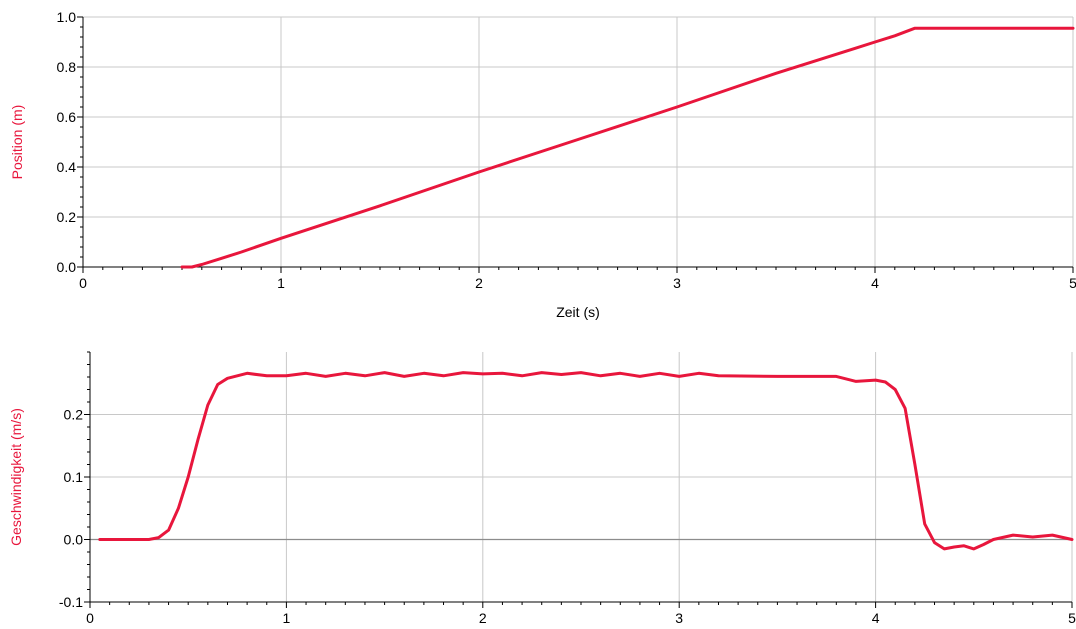  Describe the element at coordinates (677, 283) in the screenshot. I see `position-x-tick-label: 3` at that location.